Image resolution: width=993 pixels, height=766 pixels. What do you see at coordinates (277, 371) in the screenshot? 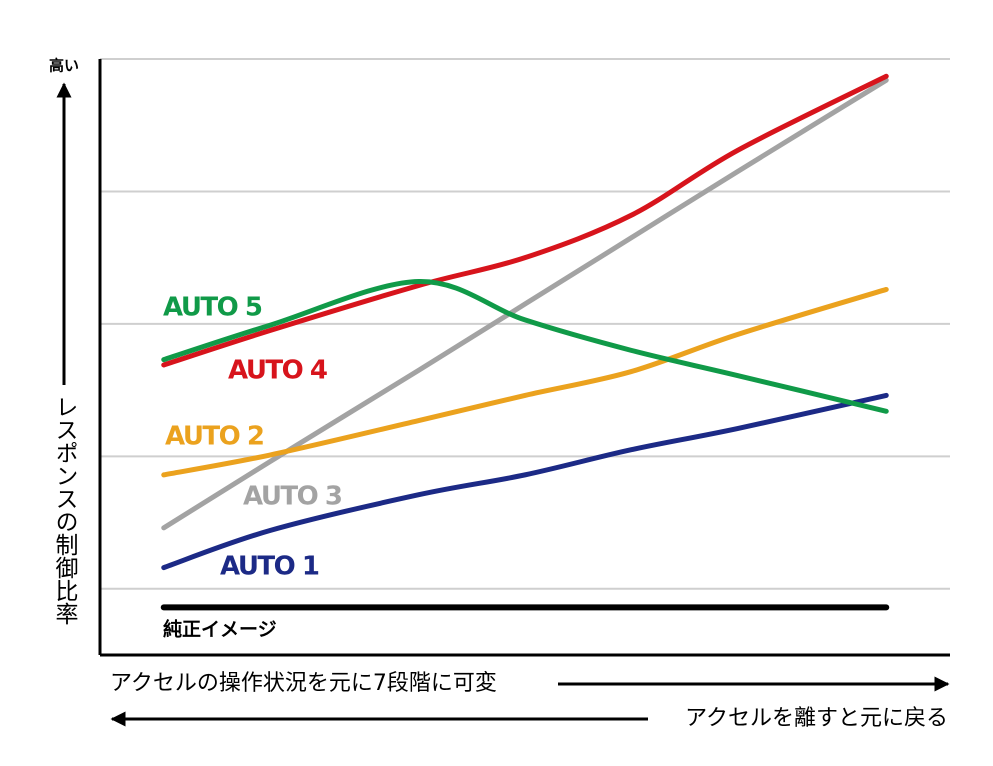
I see `series-label: AUTO 4` at bounding box center [277, 371].